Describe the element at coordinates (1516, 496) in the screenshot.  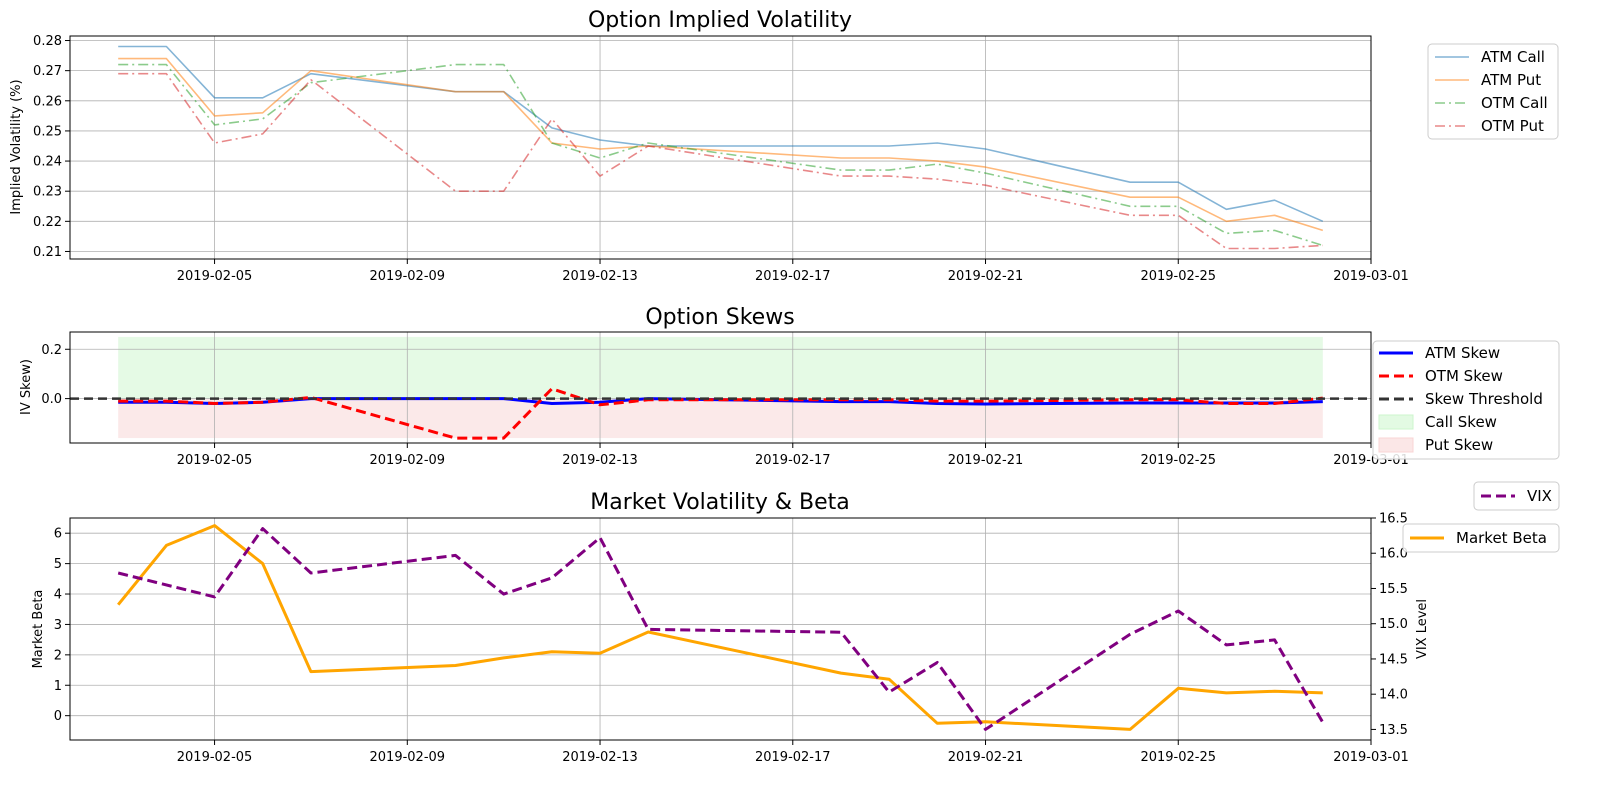
I see `market-legend-vix` at that location.